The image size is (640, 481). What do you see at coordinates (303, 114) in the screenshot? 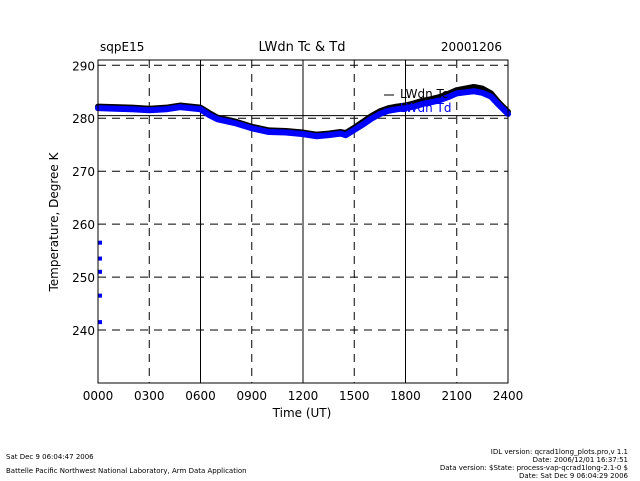
I see `series-line-lwdn-td` at bounding box center [303, 114].